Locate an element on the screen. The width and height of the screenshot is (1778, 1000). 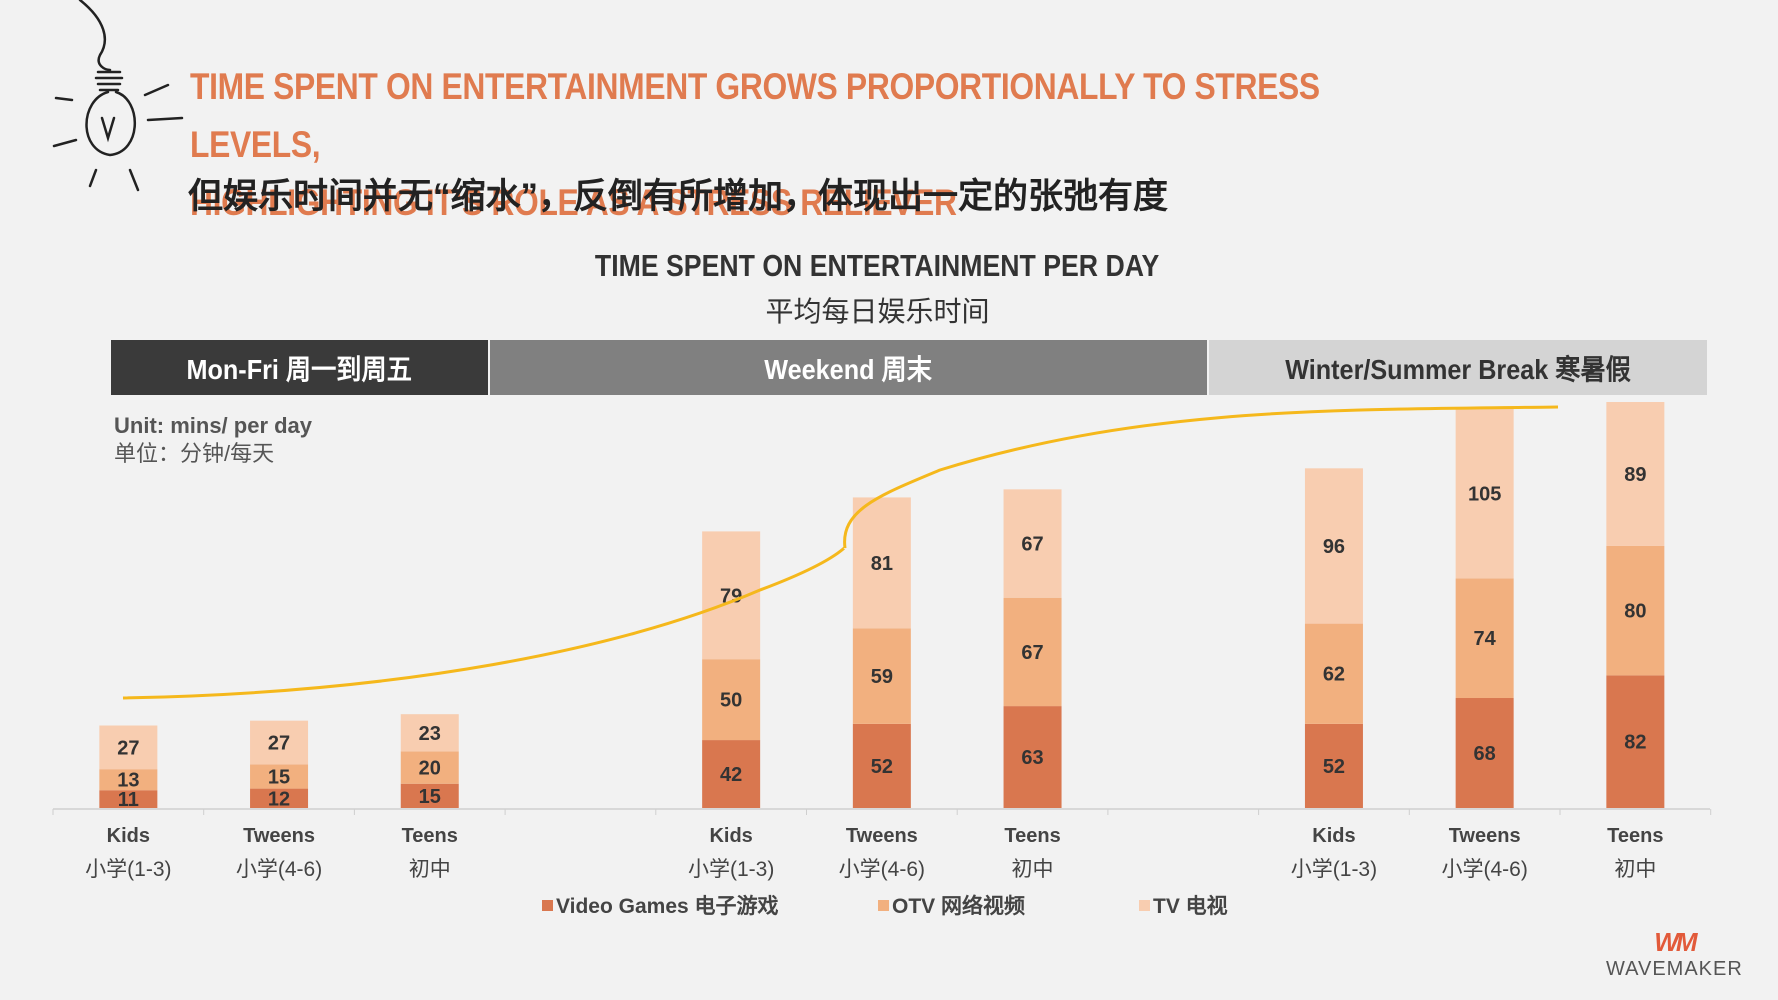
lightbulb-icon is located at coordinates (118, 96).